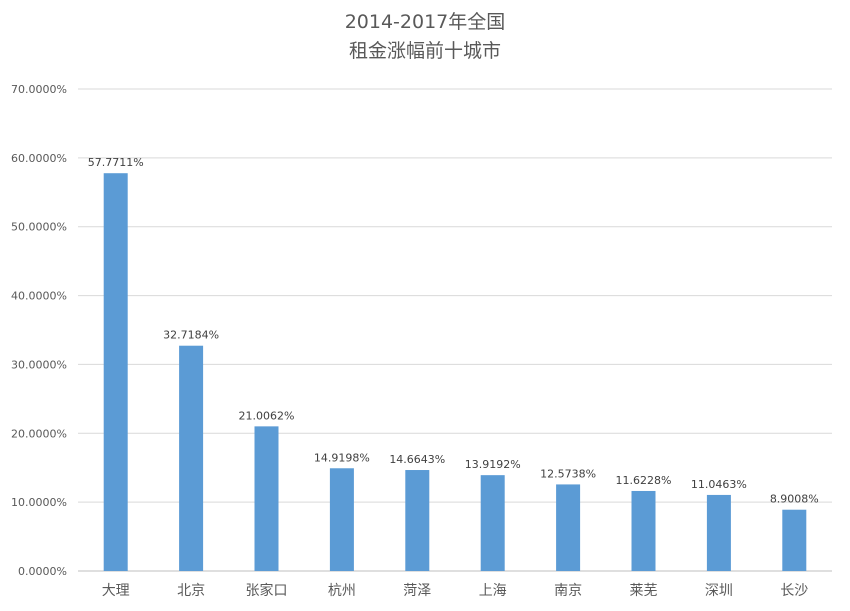 This screenshot has height=611, width=850. What do you see at coordinates (719, 484) in the screenshot?
I see `data-label: 11.0463%` at bounding box center [719, 484].